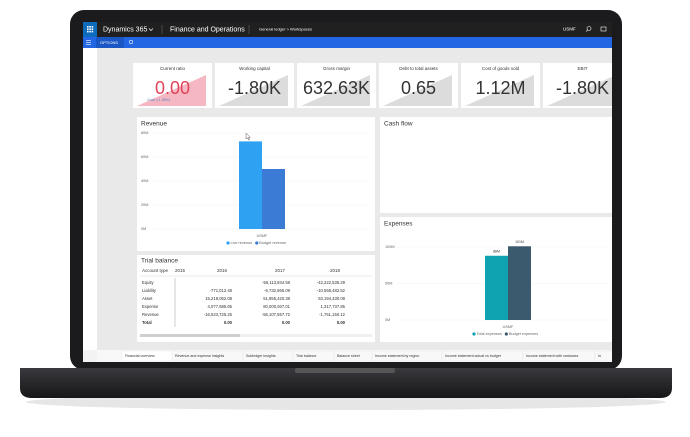  What do you see at coordinates (155, 270) in the screenshot?
I see `column-header: Account type` at bounding box center [155, 270].